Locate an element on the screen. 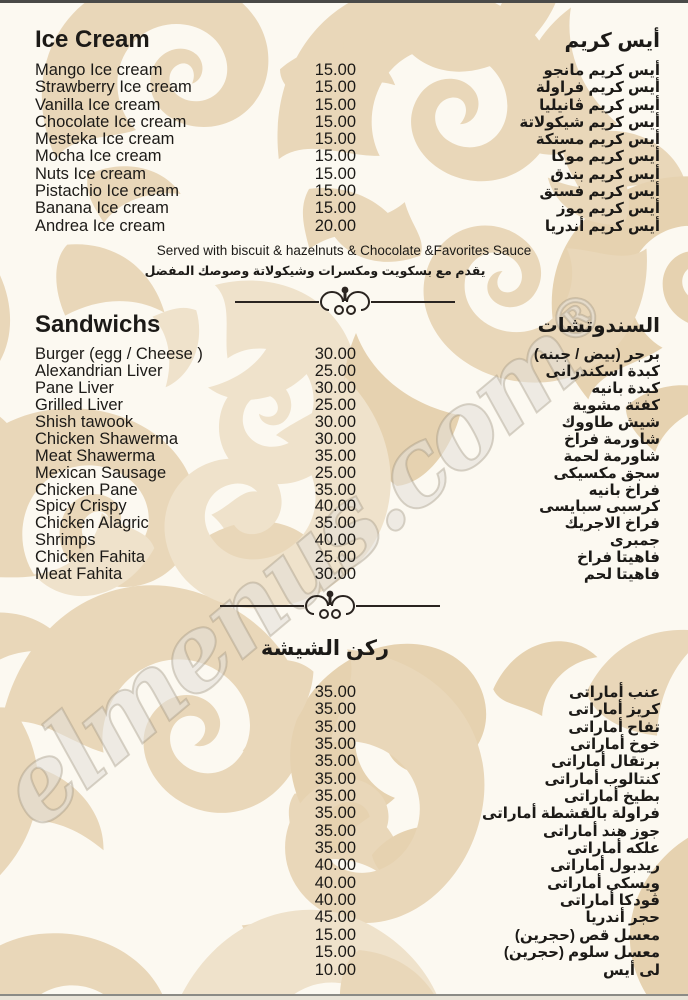 The width and height of the screenshot is (688, 1000). bottom-edge is located at coordinates (344, 998).